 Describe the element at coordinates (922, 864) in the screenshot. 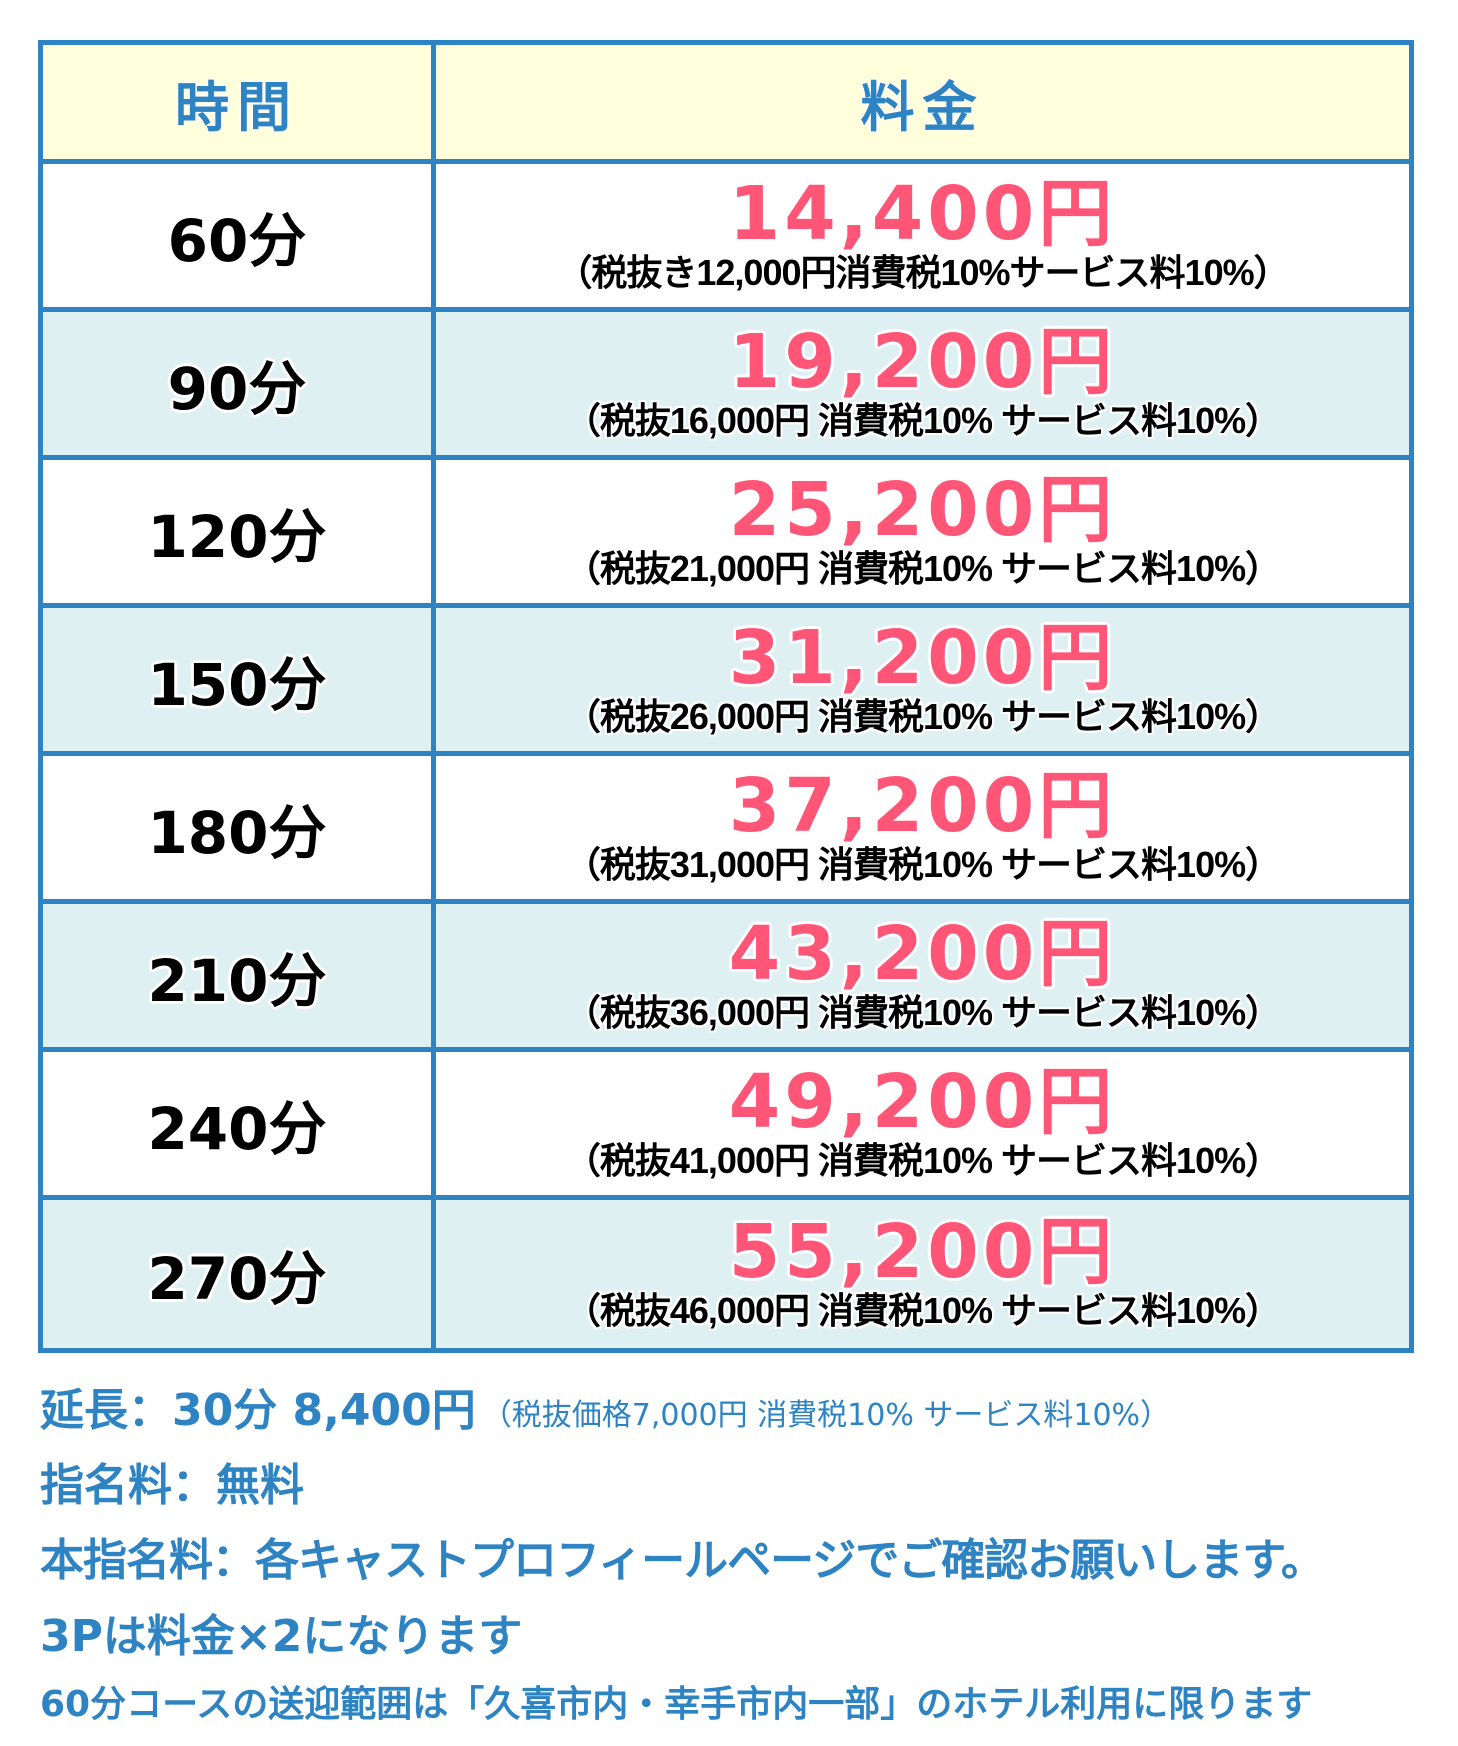

I see `price-breakdown: （税抜31,000円 消費税10% サービス料10%）` at that location.